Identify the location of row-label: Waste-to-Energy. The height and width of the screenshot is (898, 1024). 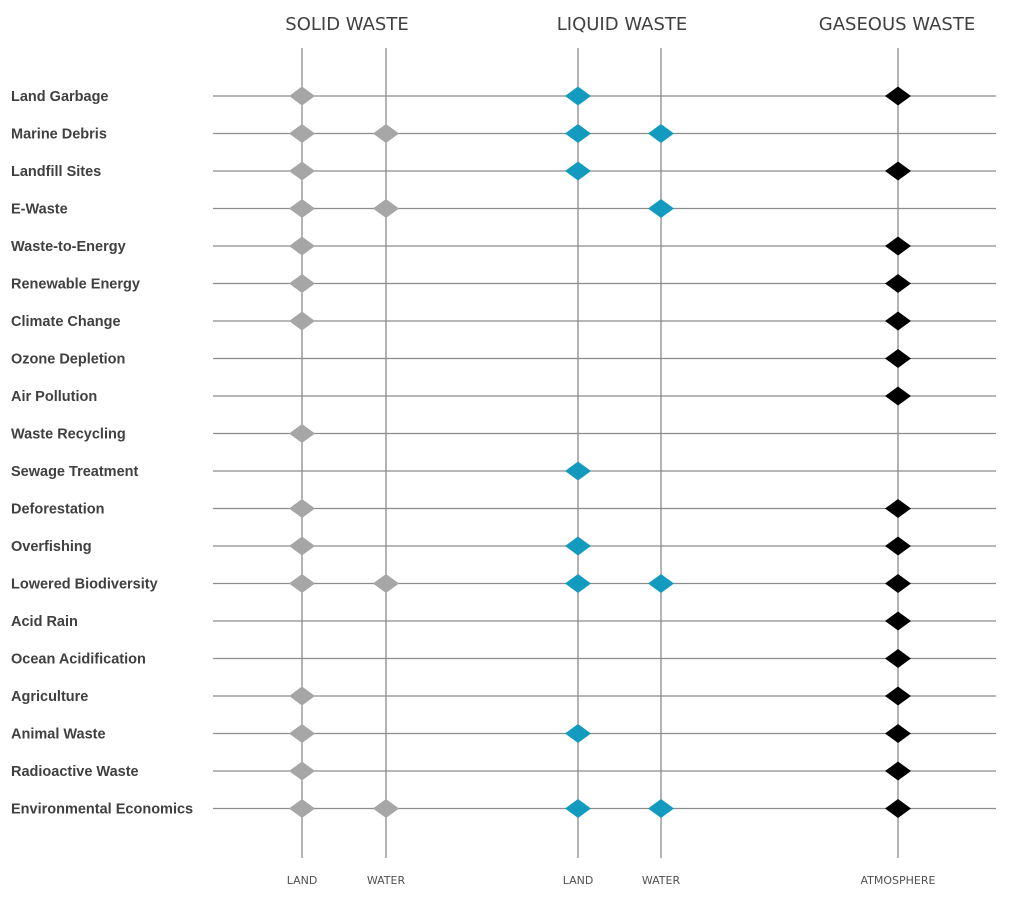
(68, 247).